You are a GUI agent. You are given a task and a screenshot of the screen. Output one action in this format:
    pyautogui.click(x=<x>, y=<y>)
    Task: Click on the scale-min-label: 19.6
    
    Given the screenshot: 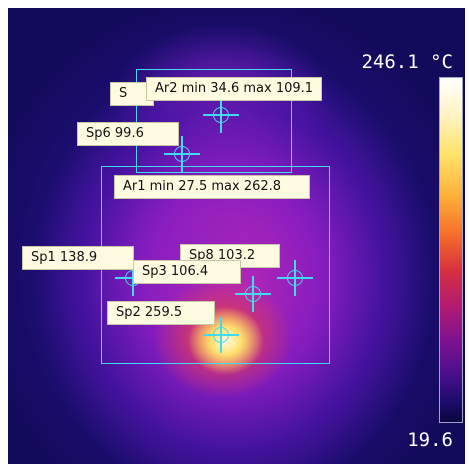 What is the action you would take?
    pyautogui.click(x=430, y=440)
    